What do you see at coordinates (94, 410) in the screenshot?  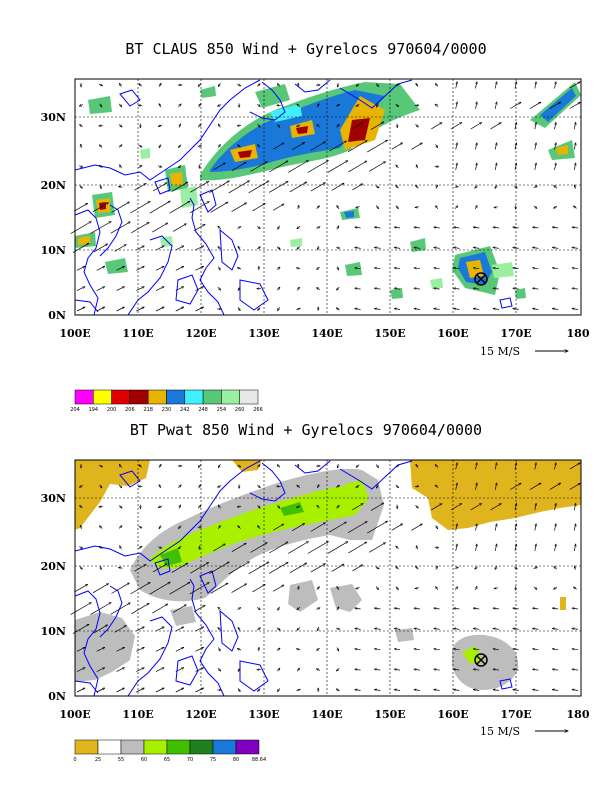 I see `legend-label: 194` at bounding box center [94, 410].